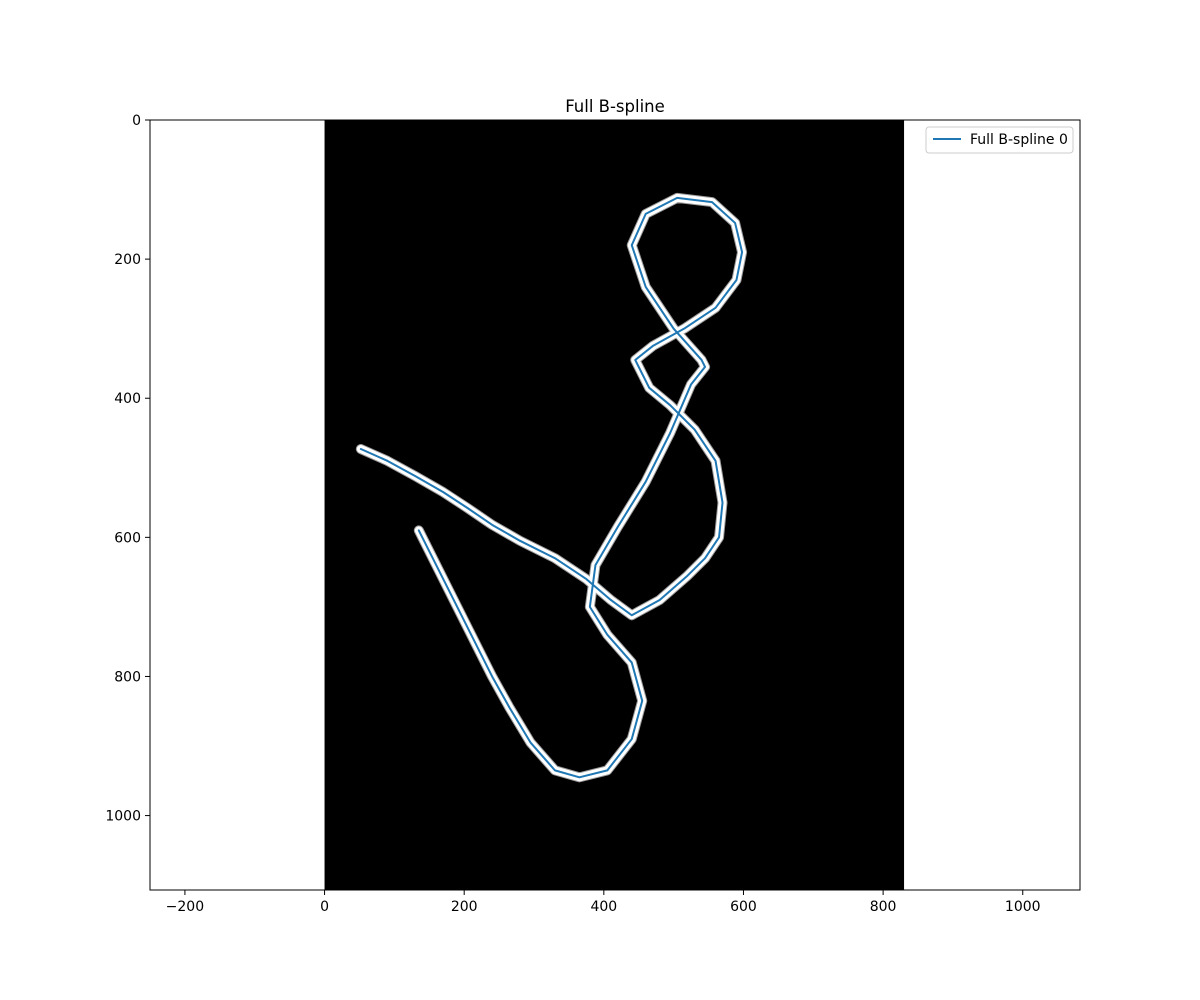 This screenshot has height=1000, width=1200. I want to click on x-tick-label: 1000, so click(1023, 907).